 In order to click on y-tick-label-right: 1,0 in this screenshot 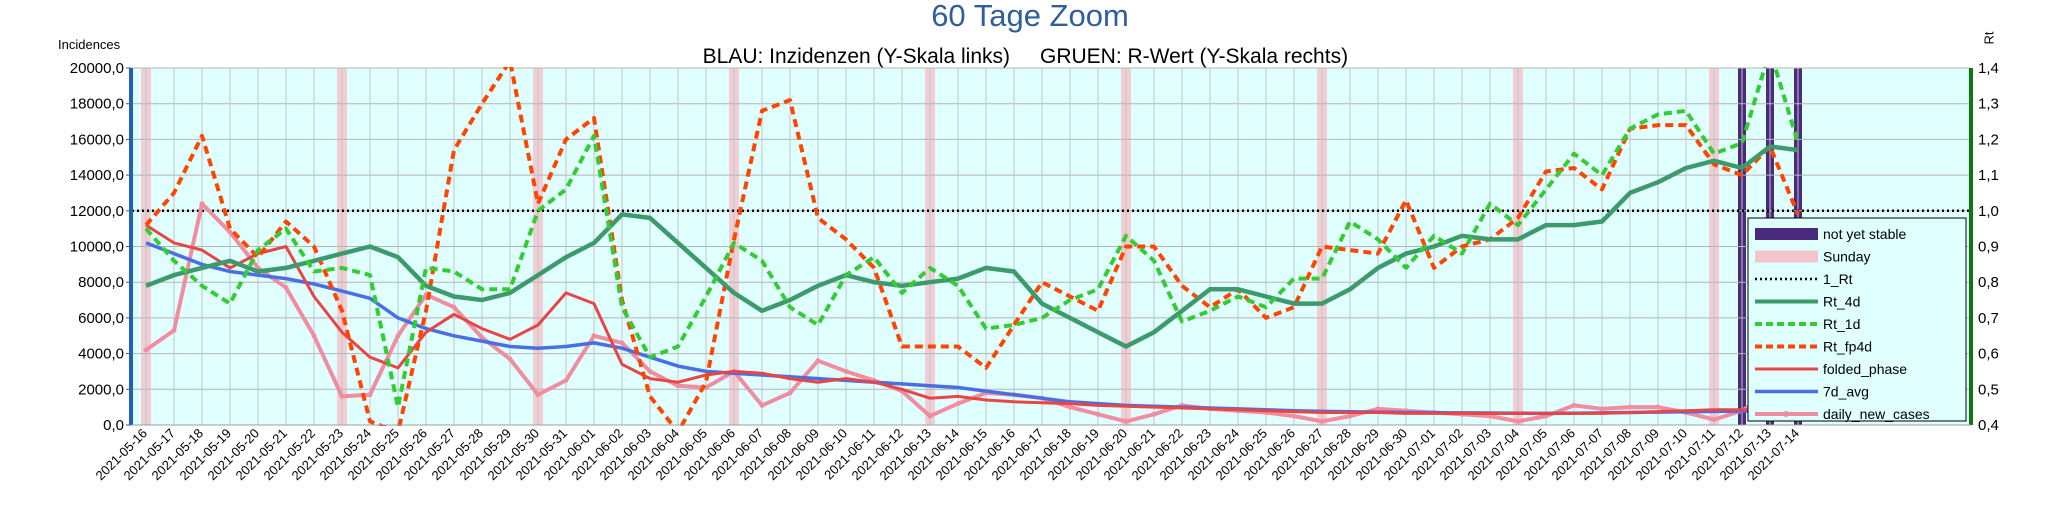, I will do `click(1988, 211)`.